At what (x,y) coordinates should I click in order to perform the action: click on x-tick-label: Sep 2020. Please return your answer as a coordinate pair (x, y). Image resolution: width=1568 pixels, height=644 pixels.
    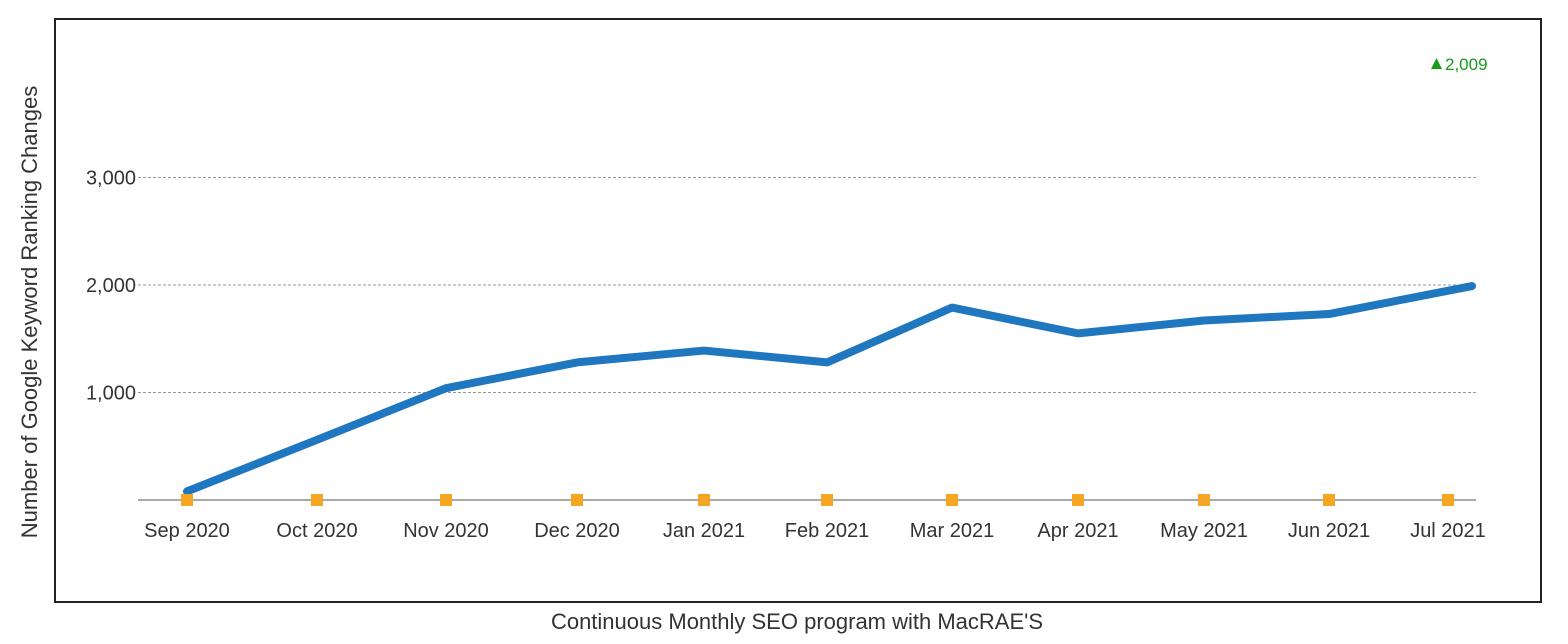
    Looking at the image, I should click on (187, 531).